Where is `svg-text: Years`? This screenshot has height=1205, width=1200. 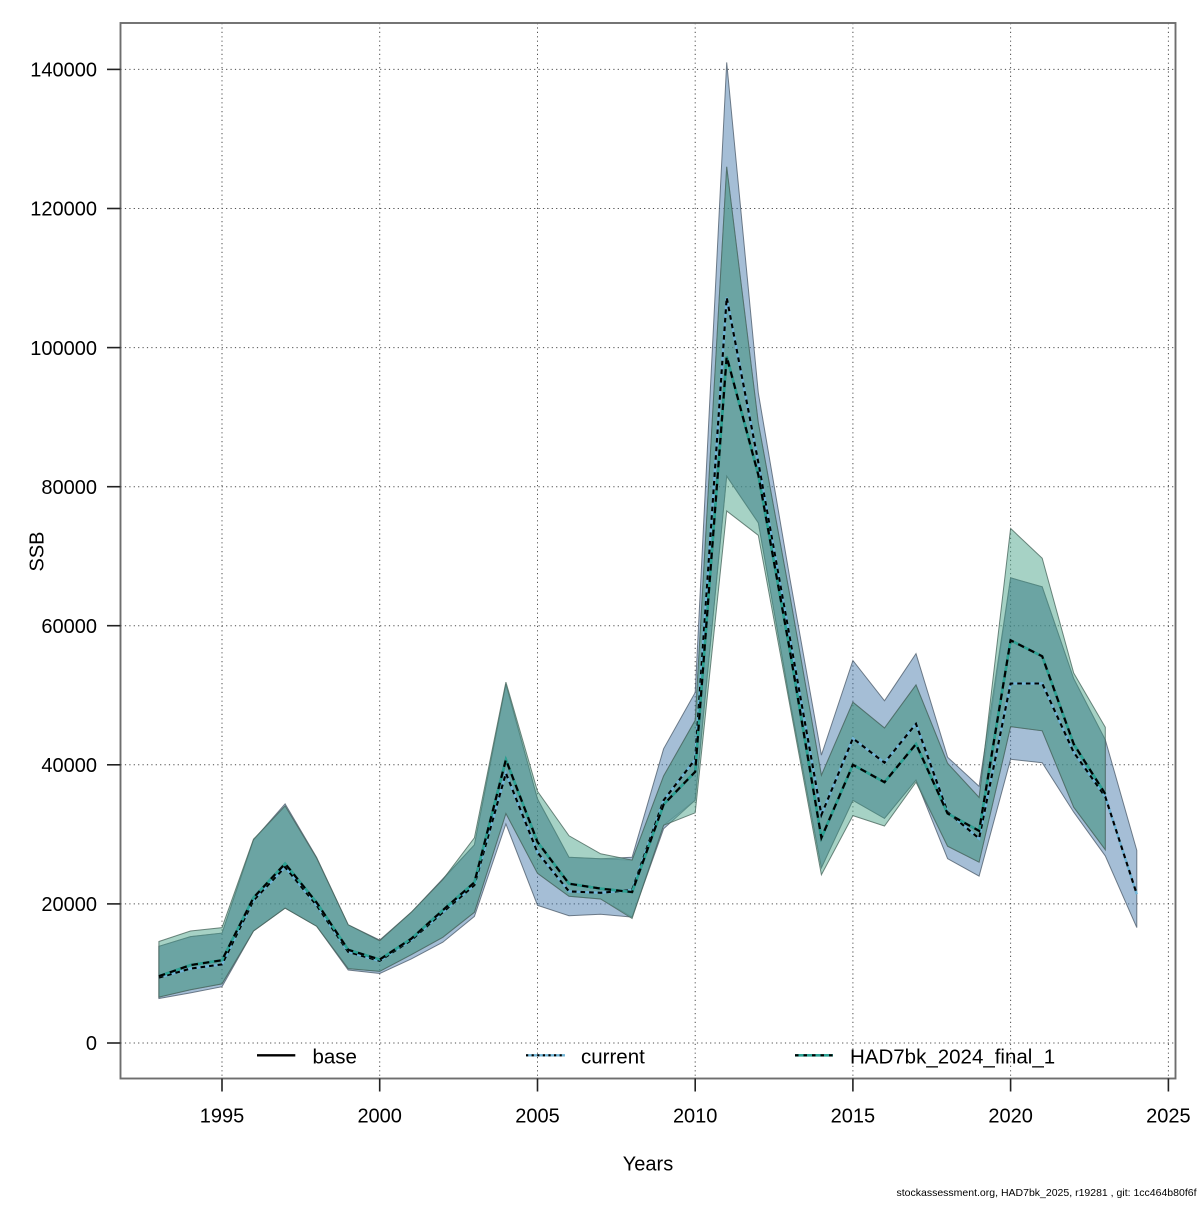 svg-text: Years is located at coordinates (648, 1165).